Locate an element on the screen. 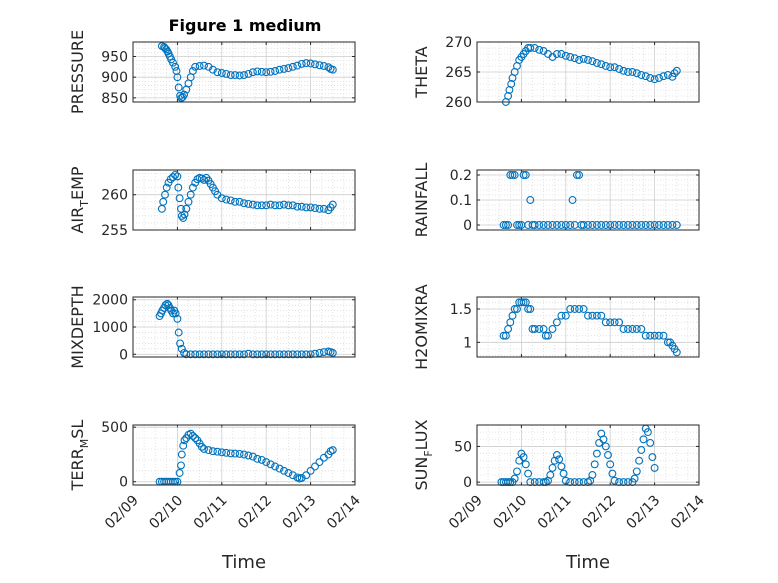  y-tick-label: 0.2 is located at coordinates (461, 176).